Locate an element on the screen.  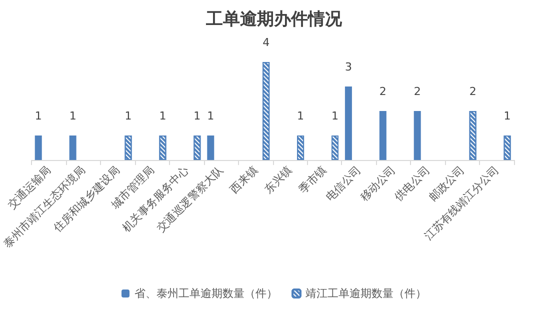
data-label: 3 is located at coordinates (348, 67).